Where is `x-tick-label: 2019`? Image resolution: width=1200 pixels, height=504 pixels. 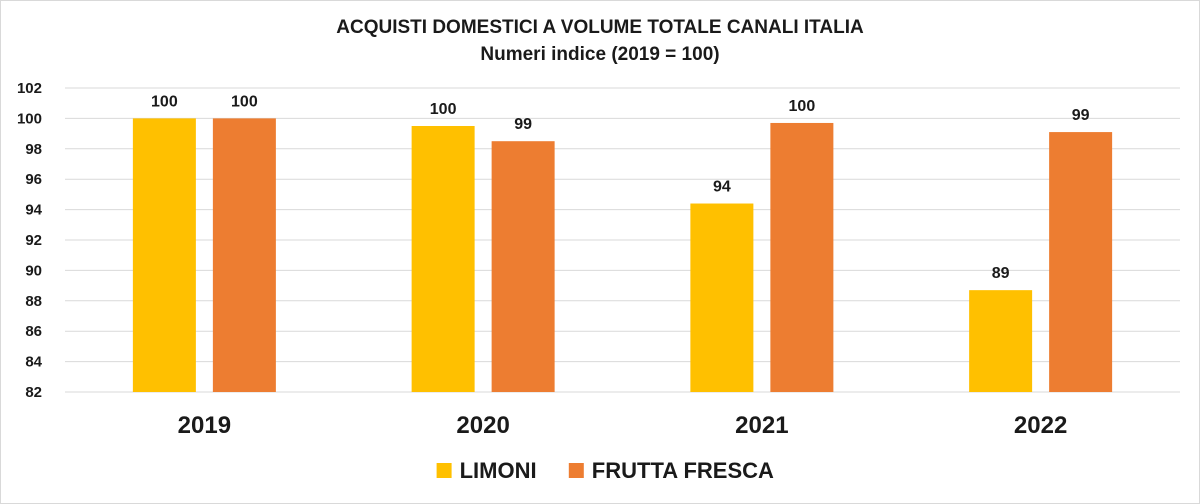 x-tick-label: 2019 is located at coordinates (204, 425).